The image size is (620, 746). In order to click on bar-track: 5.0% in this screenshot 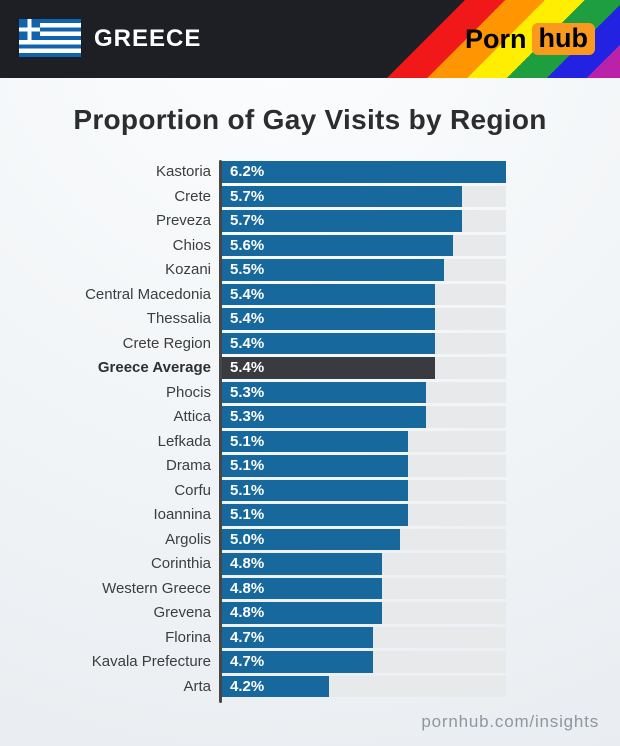, I will do `click(364, 539)`.